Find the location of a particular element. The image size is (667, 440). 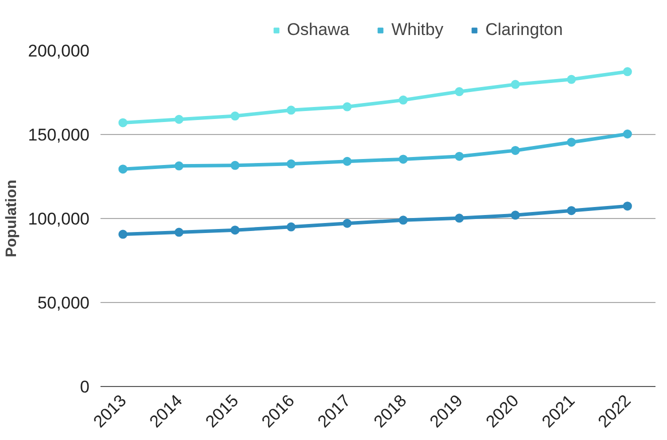

y-axis-title: Population is located at coordinates (11, 219).